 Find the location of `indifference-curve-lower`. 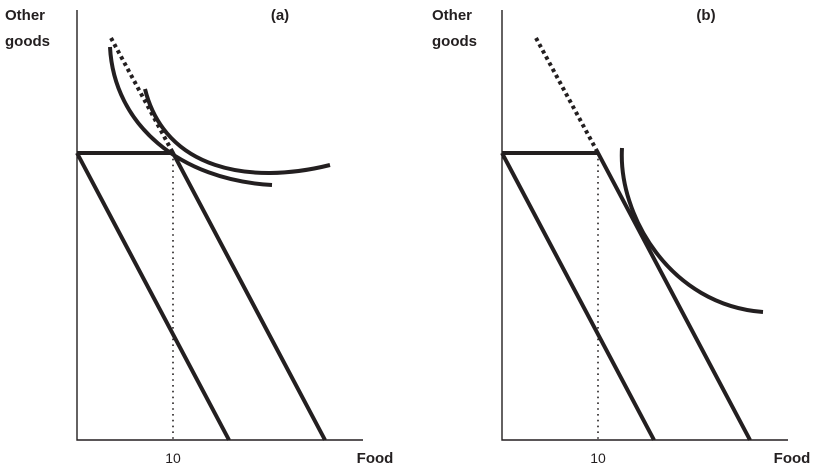

indifference-curve-lower is located at coordinates (190, 116).